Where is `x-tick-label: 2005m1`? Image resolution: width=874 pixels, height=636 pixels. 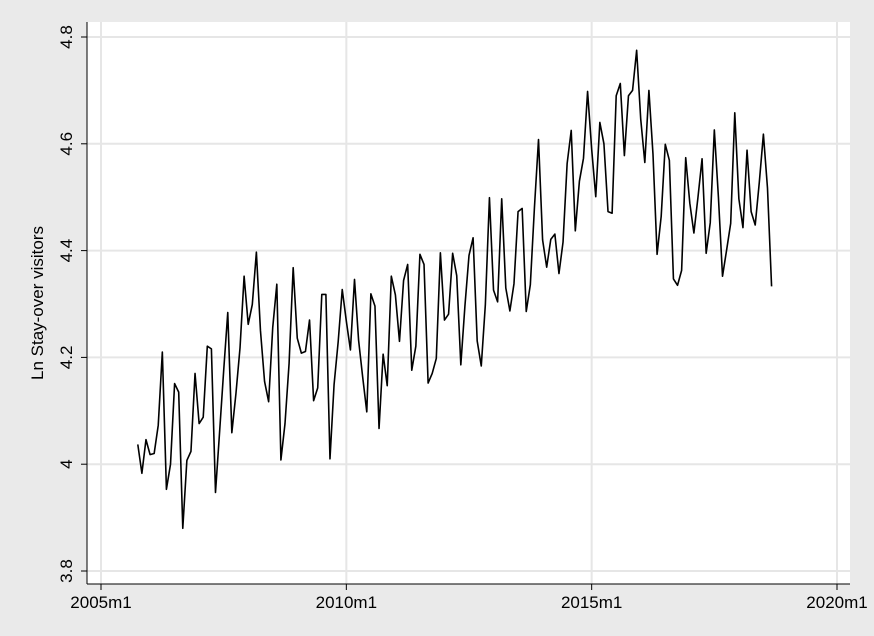
x-tick-label: 2005m1 is located at coordinates (100, 602).